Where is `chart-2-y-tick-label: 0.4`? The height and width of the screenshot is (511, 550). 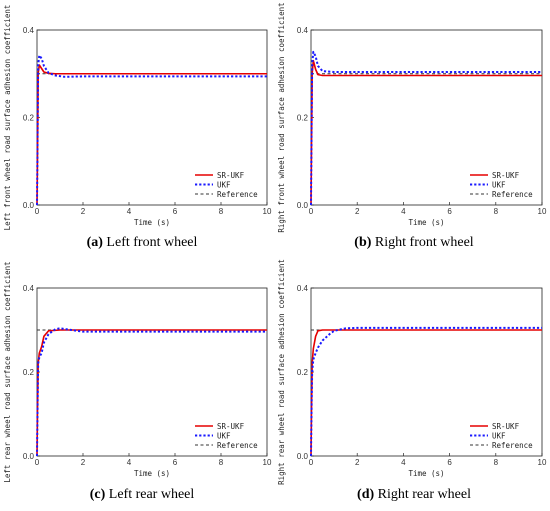
chart-2-y-tick-label: 0.4 is located at coordinates (29, 288).